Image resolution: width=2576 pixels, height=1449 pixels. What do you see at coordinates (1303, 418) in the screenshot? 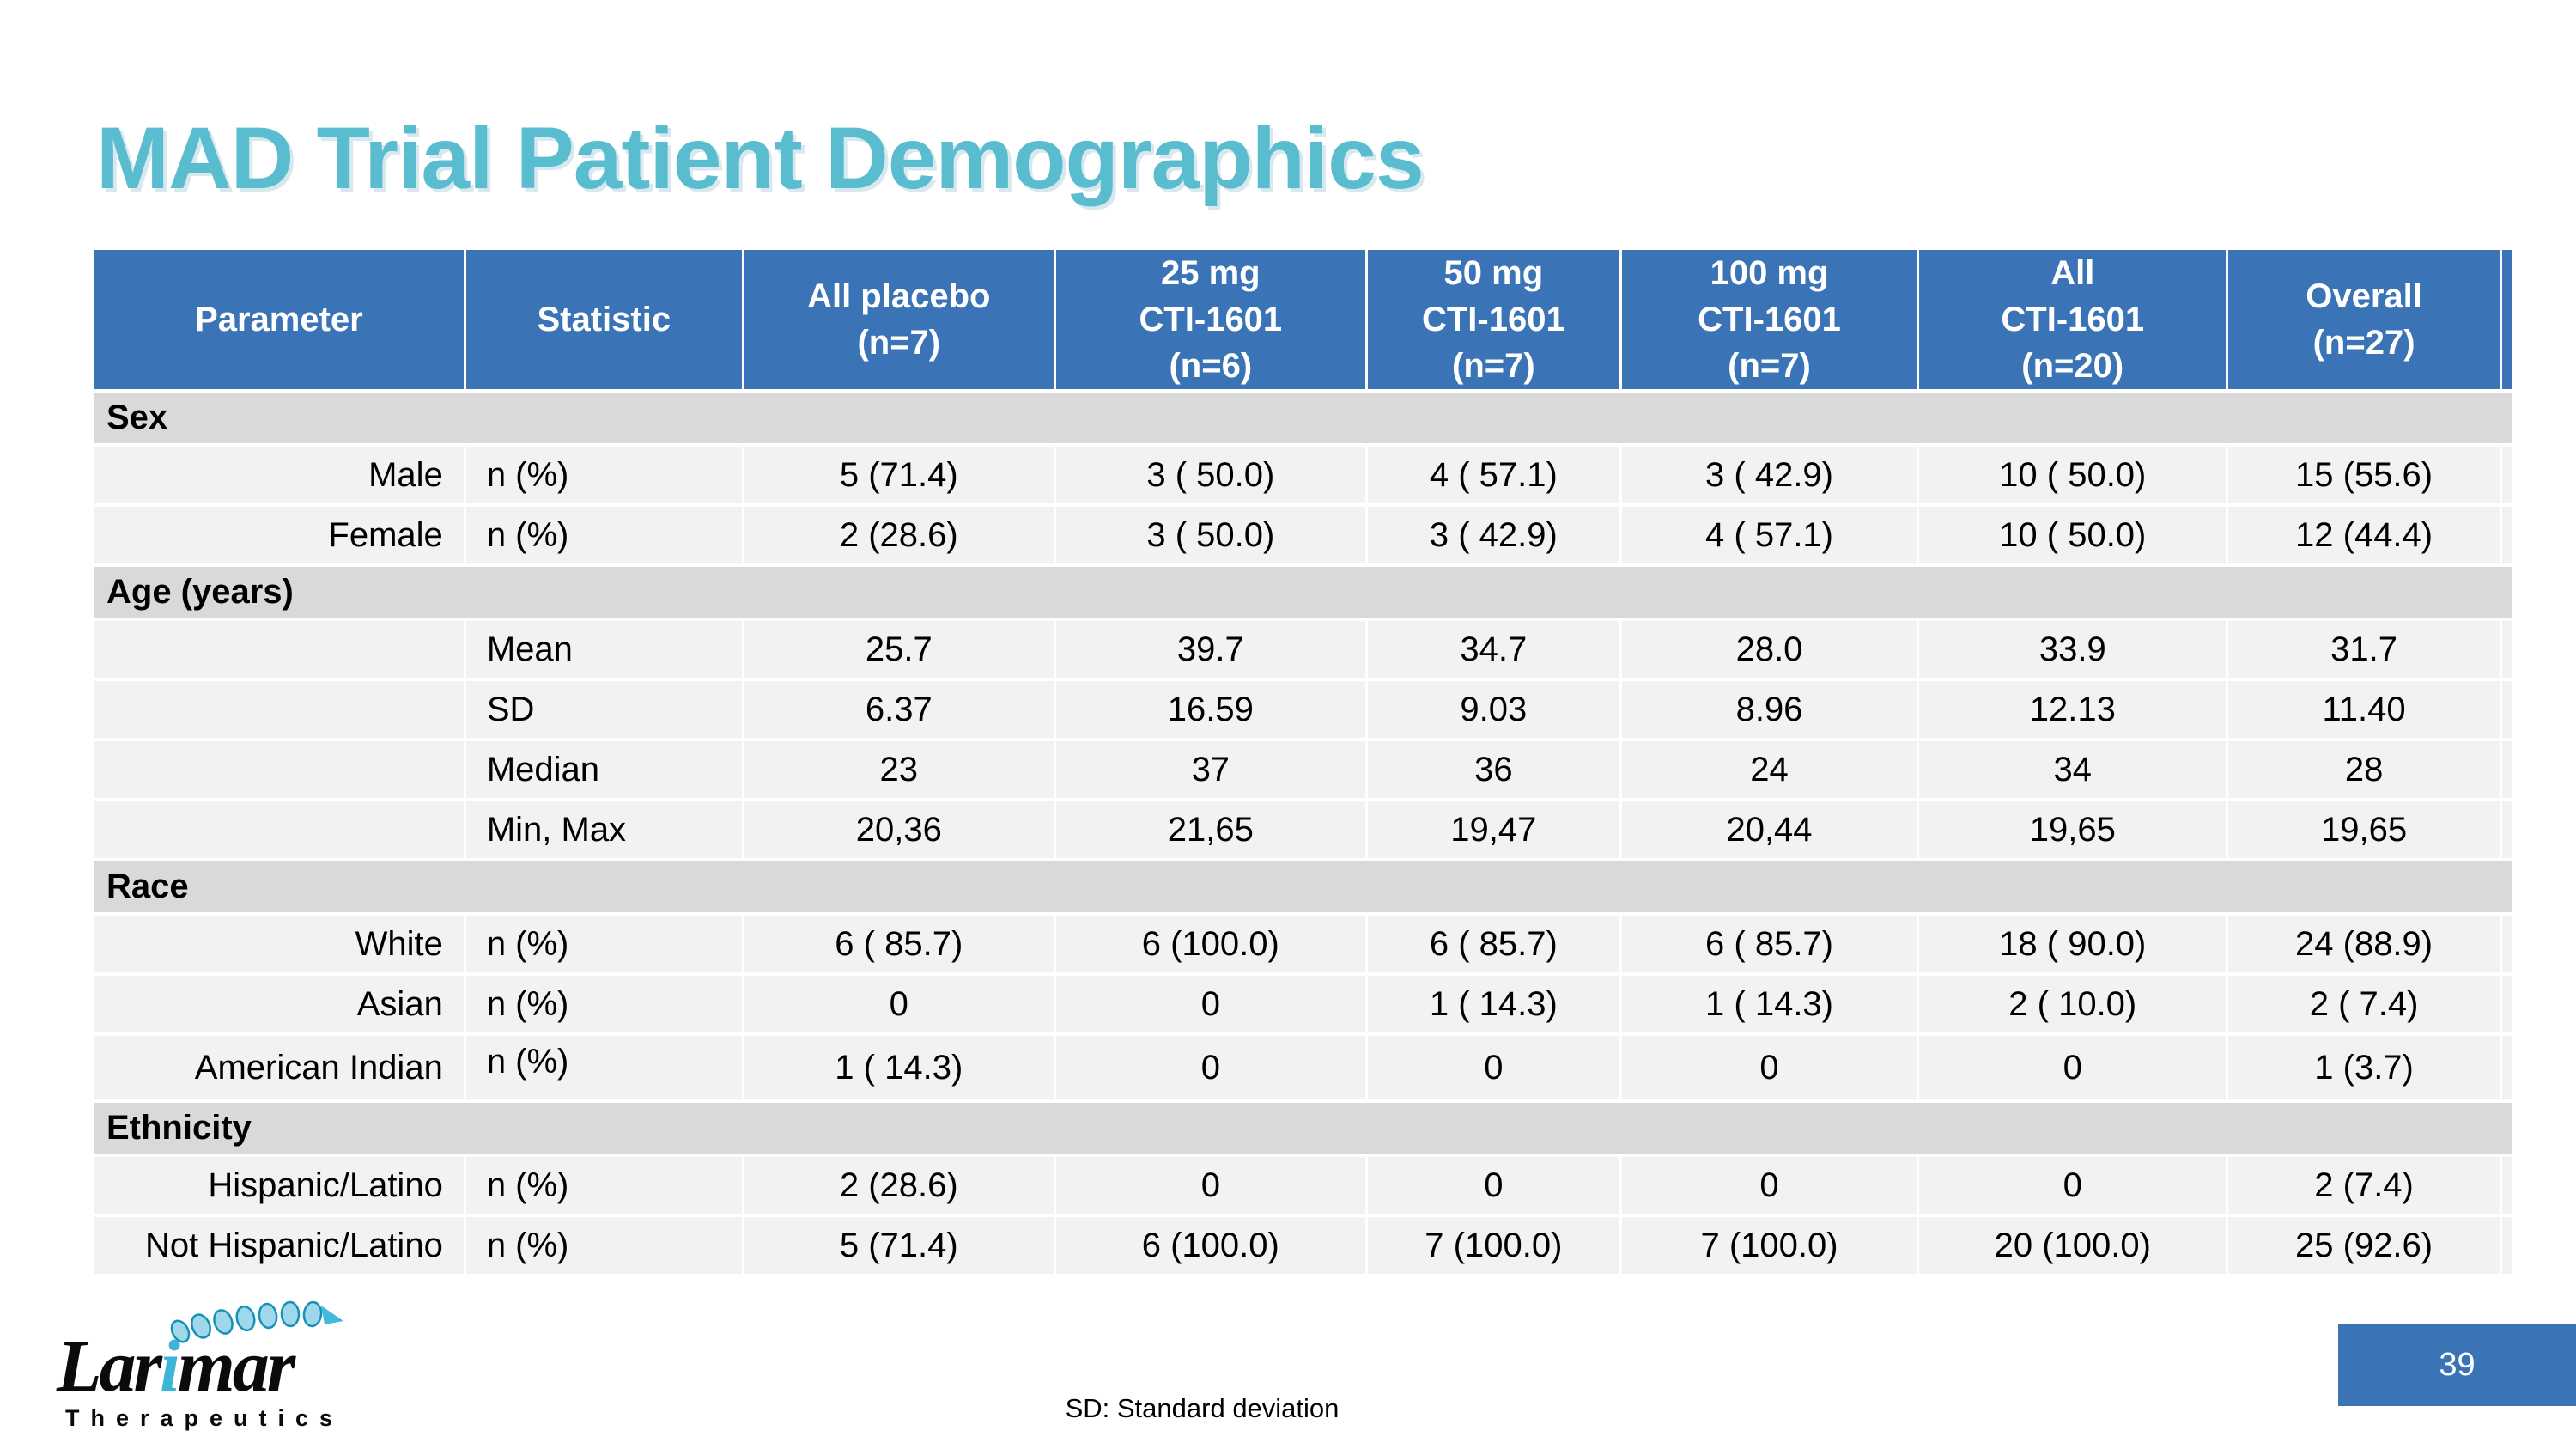
I see `section-row: Sex` at bounding box center [1303, 418].